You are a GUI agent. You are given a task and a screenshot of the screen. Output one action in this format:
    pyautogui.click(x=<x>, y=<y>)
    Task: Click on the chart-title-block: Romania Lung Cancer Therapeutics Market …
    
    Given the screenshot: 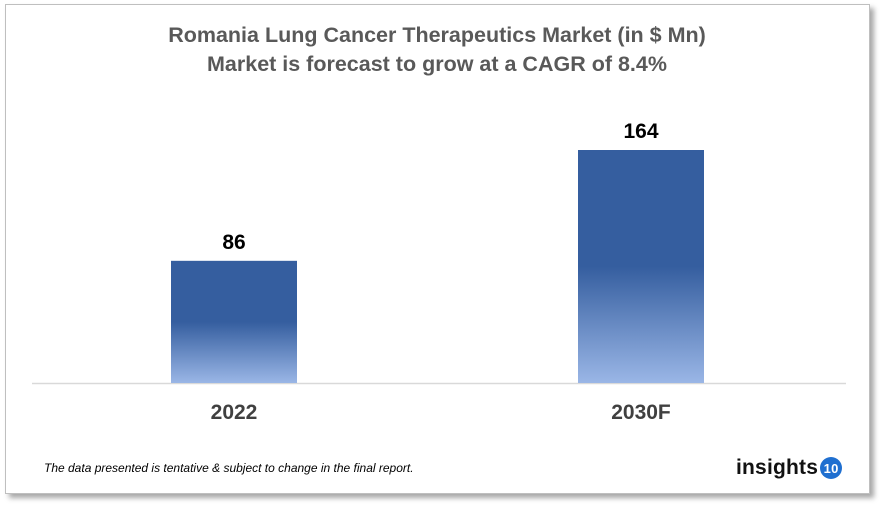 What is the action you would take?
    pyautogui.click(x=437, y=50)
    